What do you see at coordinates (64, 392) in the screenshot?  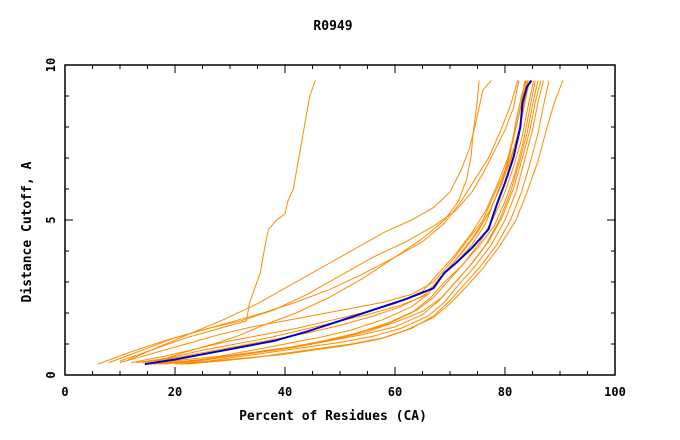 I see `x-tick-label: 0` at bounding box center [64, 392].